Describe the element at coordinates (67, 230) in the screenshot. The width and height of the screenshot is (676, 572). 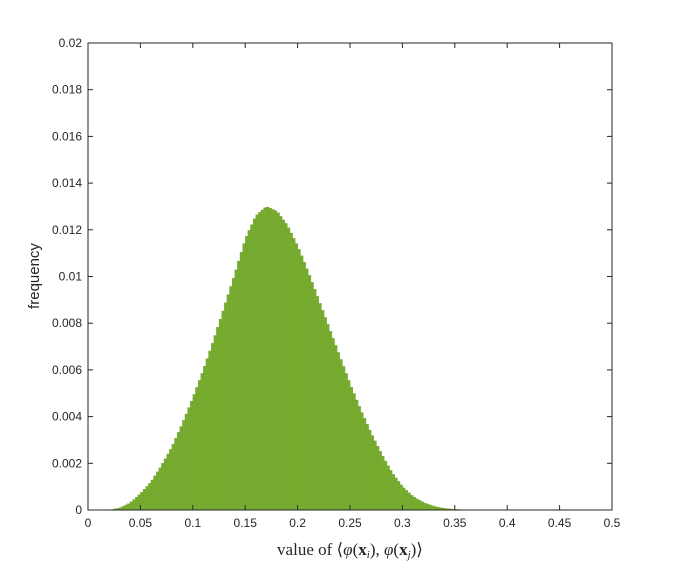
I see `y-tick-label: 0.012` at that location.